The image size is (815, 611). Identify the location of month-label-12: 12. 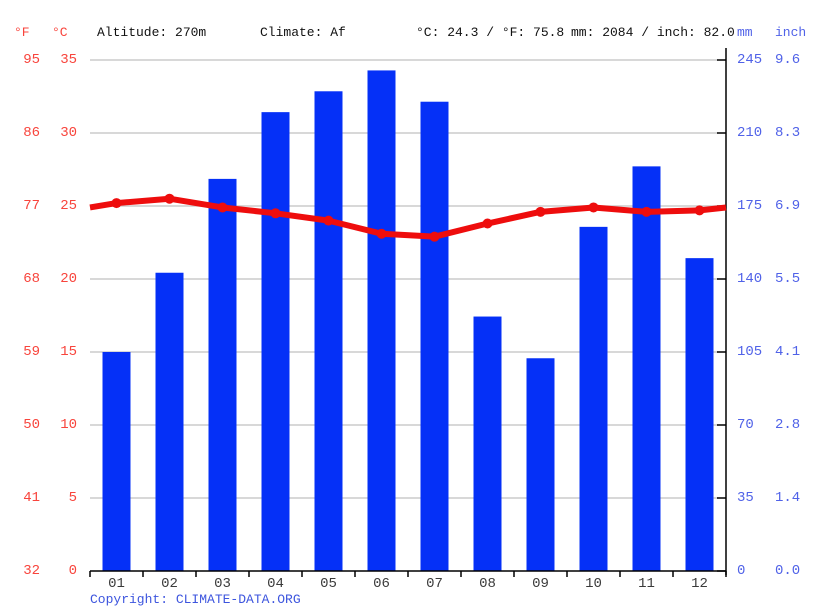
(699, 584).